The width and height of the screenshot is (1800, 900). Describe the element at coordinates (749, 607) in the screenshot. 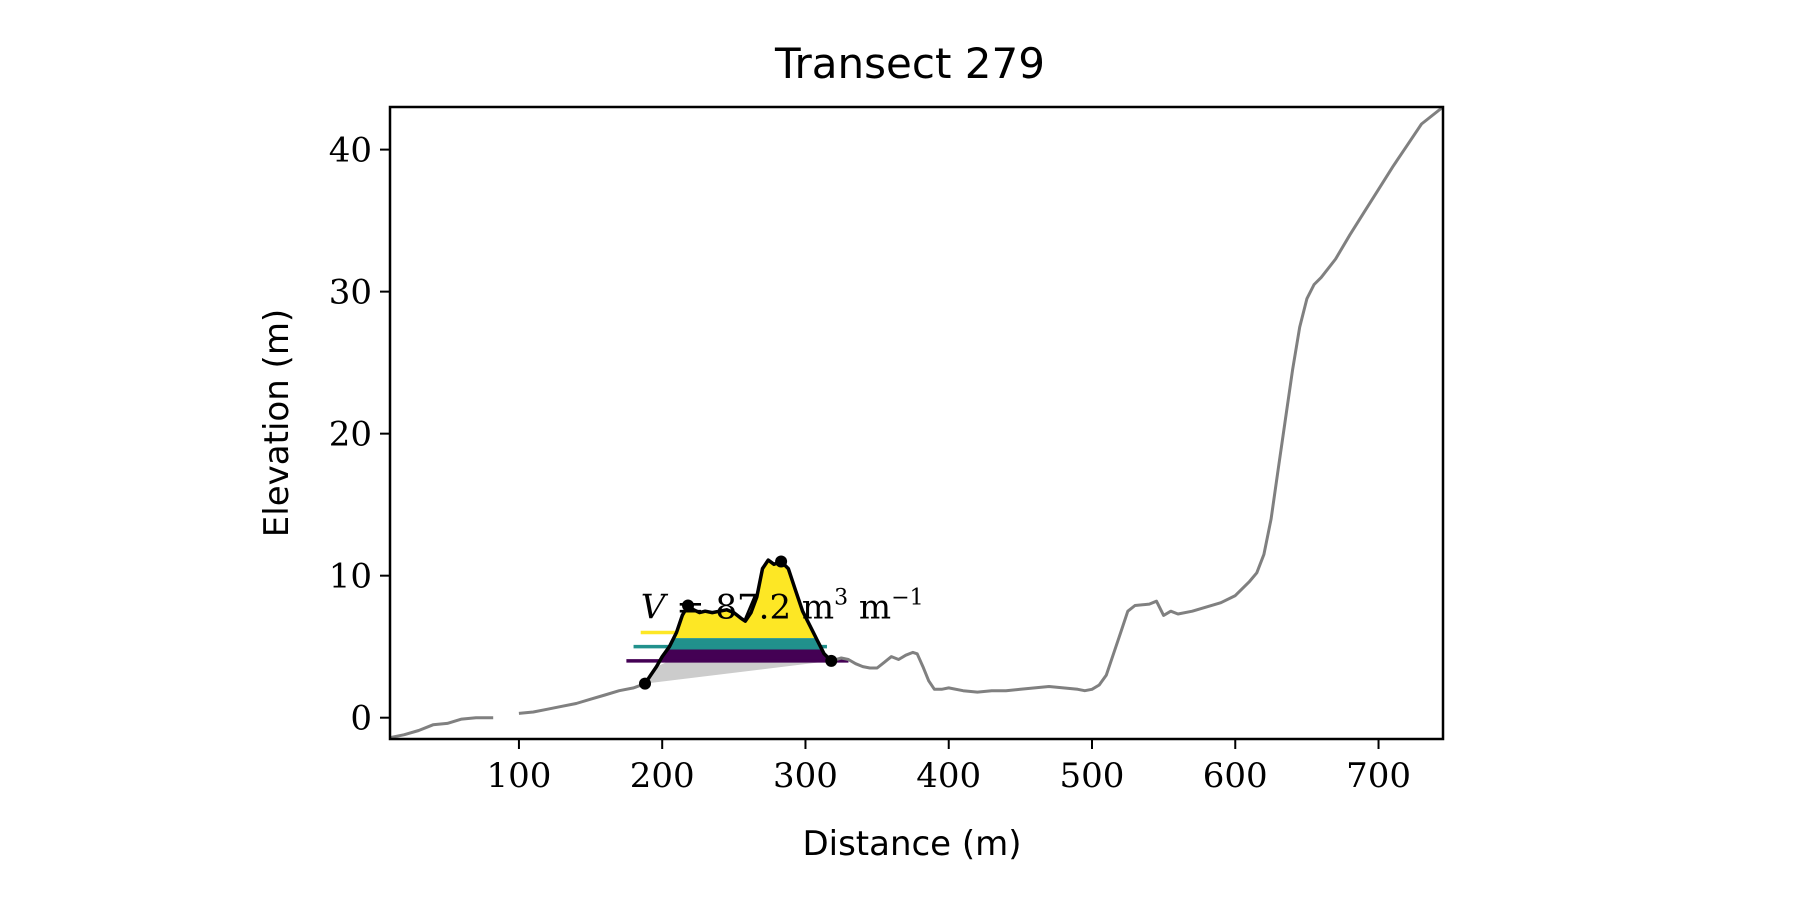

I see `annotation-part-1: = 87.2 m` at that location.